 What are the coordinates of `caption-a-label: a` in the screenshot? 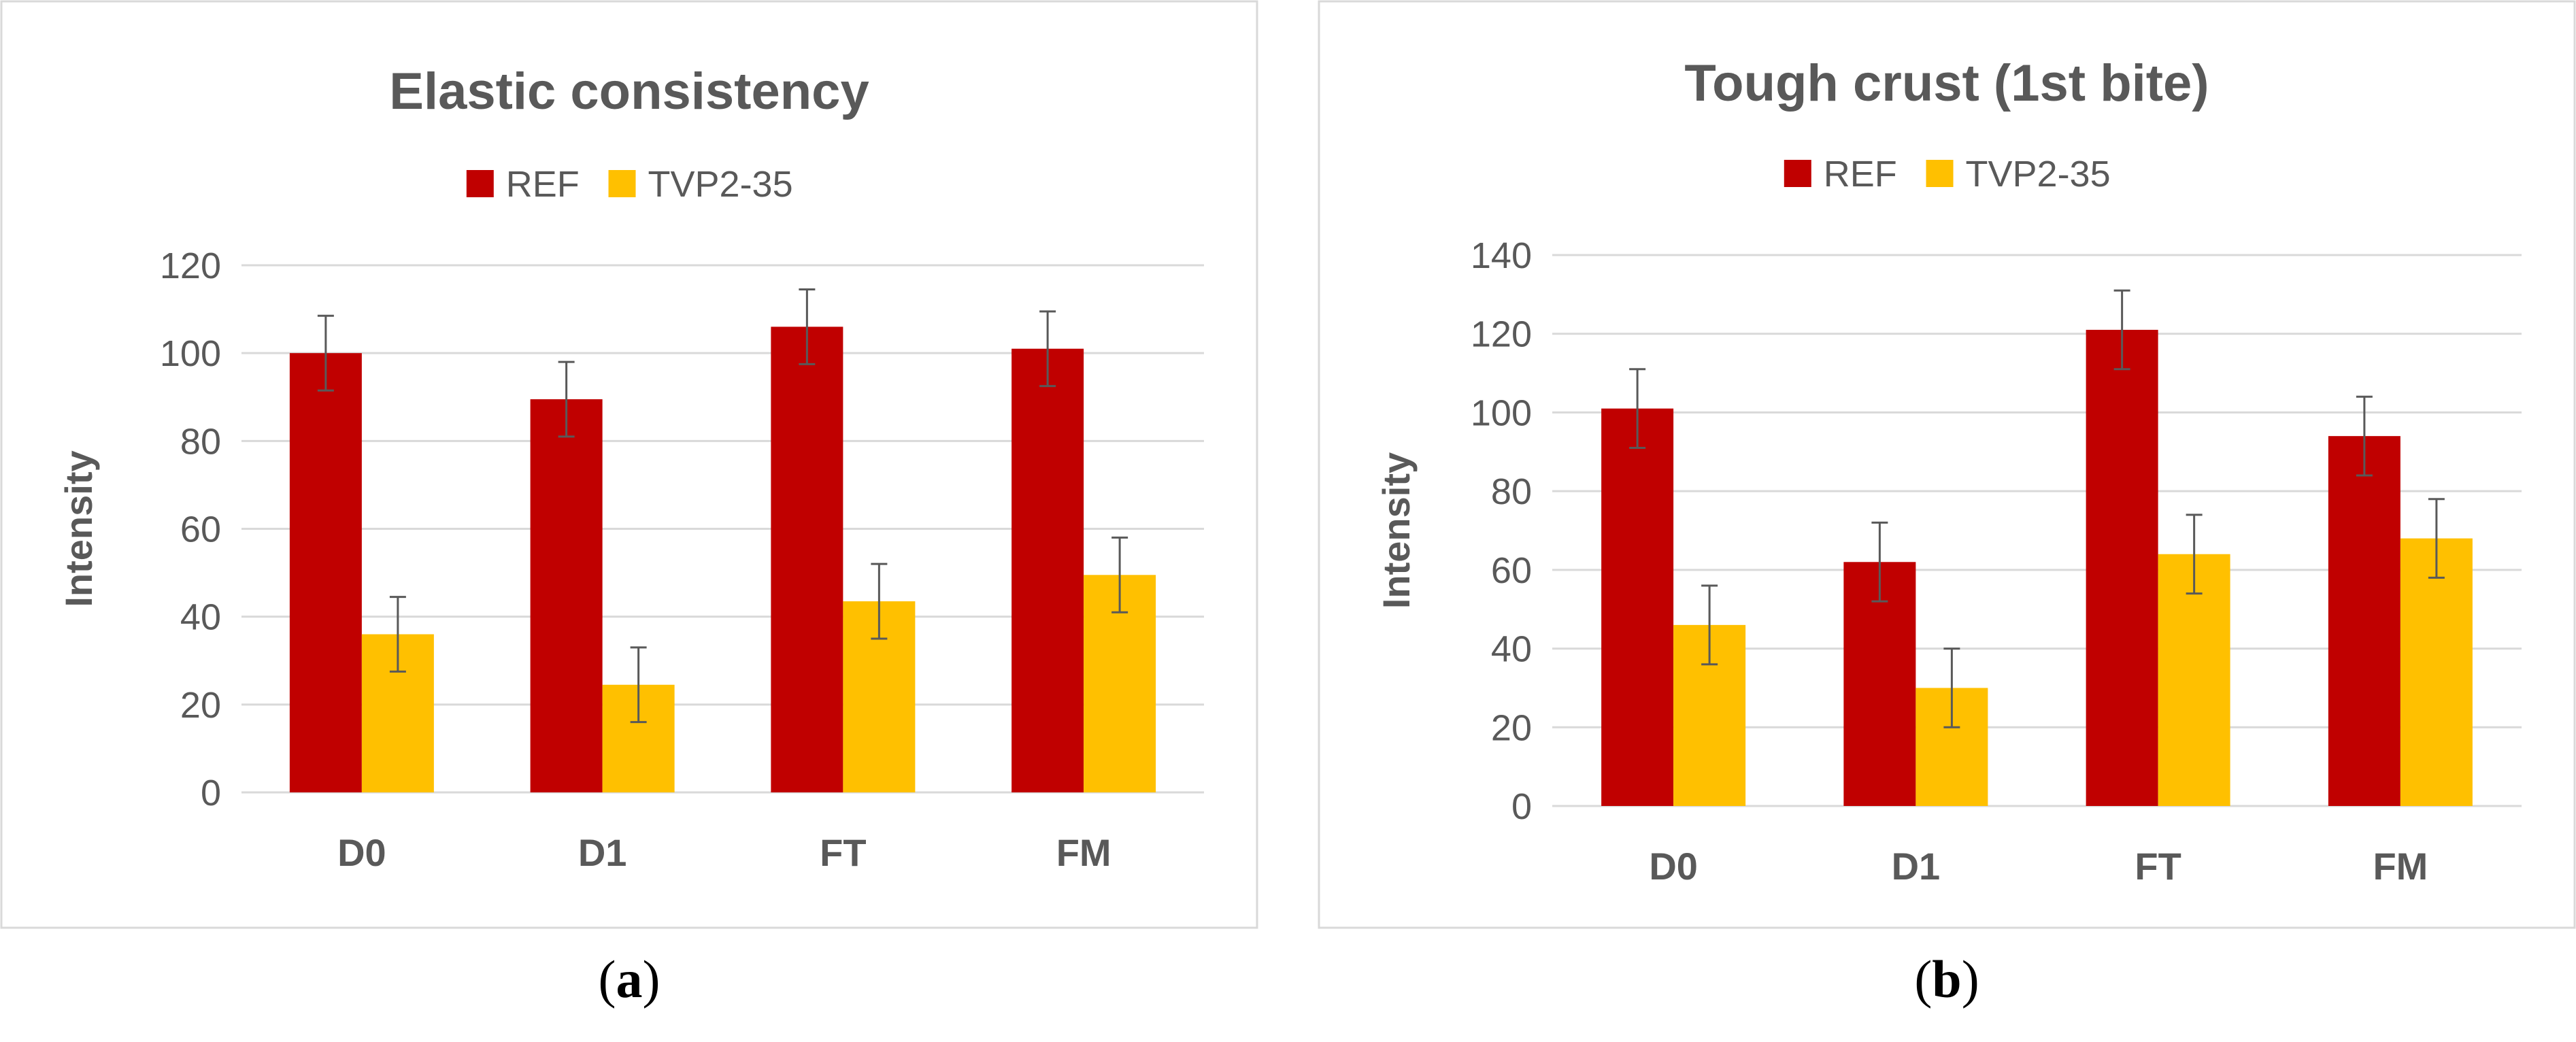 It's located at (629, 979).